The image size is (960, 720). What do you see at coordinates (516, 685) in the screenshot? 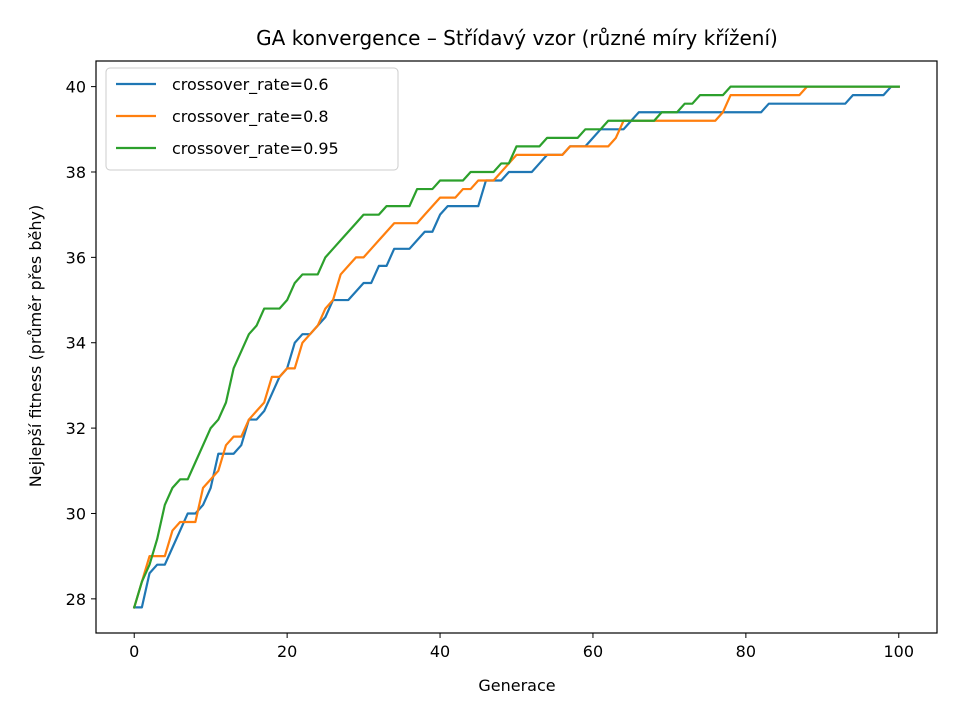
I see `x-axis-label: Generace` at bounding box center [516, 685].